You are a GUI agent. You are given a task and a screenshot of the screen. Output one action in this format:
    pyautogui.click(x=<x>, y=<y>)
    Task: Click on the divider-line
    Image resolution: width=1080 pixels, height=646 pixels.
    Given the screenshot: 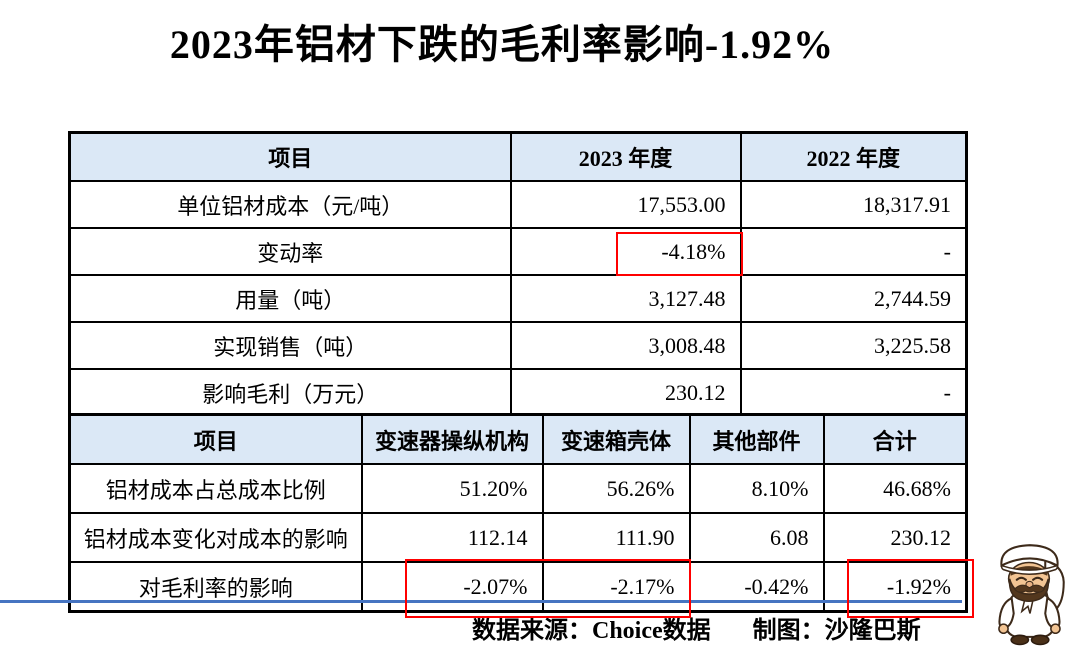 What is the action you would take?
    pyautogui.click(x=481, y=601)
    